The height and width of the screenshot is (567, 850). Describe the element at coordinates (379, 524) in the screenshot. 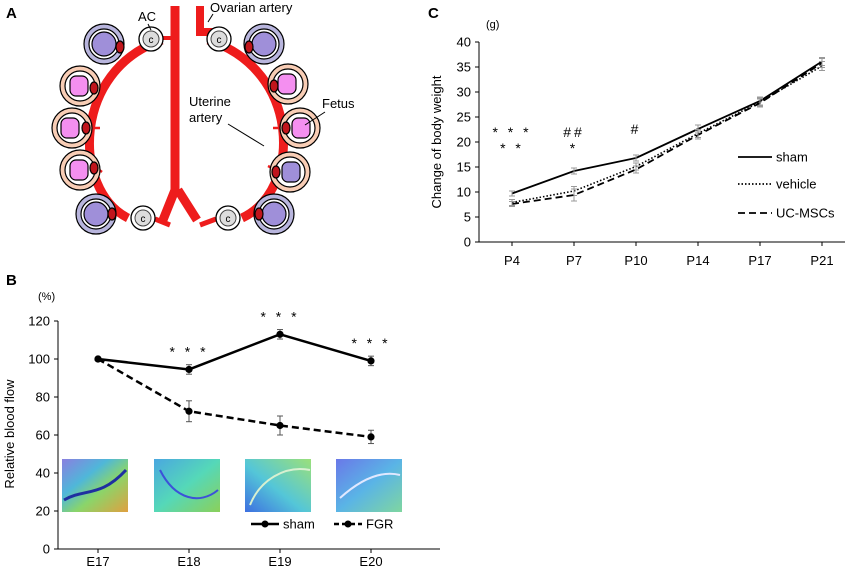

I see `chart-b-legend-label: FGR` at that location.